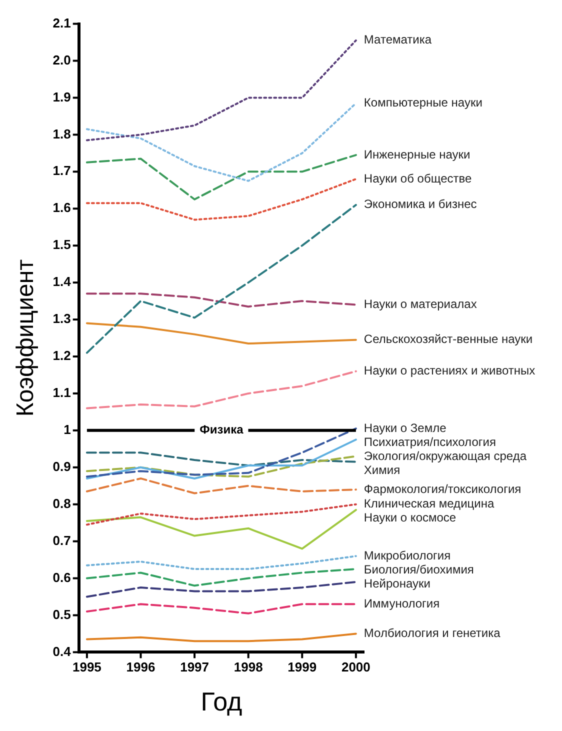 The image size is (562, 731). Describe the element at coordinates (443, 489) in the screenshot. I see `series-label: Фармокология/токсикология` at that location.